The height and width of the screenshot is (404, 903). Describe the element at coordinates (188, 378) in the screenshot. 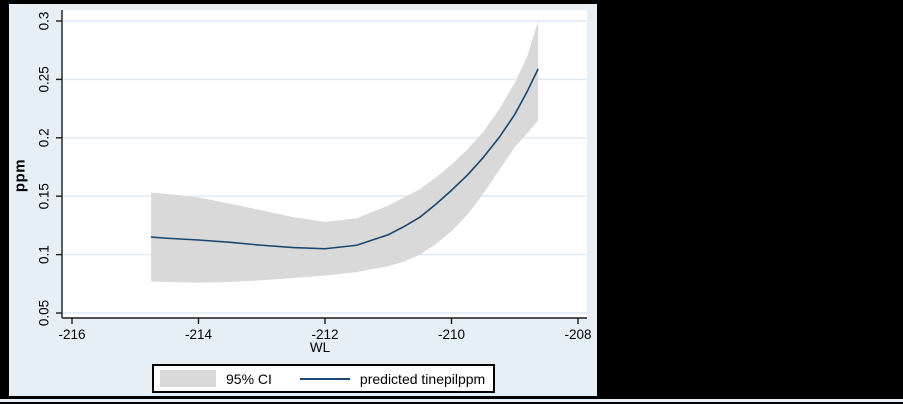

I see `ci-band-swatch` at that location.